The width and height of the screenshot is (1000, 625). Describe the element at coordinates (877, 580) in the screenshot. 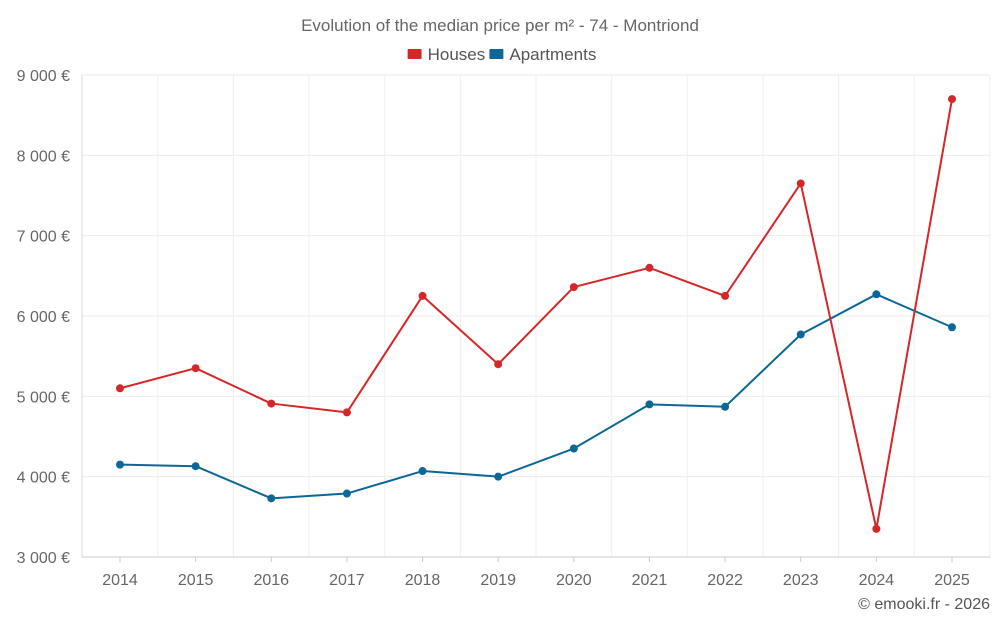

I see `x-tick-label: 2024` at that location.